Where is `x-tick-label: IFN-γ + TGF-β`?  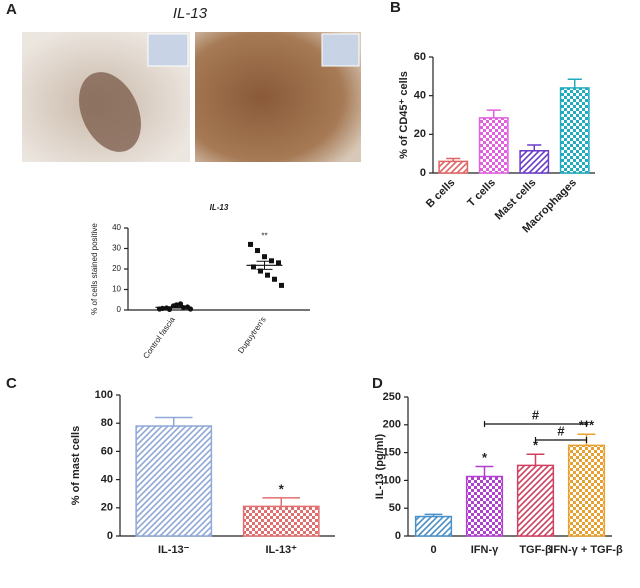
x-tick-label: IFN-γ + TGF-β is located at coordinates (586, 550).